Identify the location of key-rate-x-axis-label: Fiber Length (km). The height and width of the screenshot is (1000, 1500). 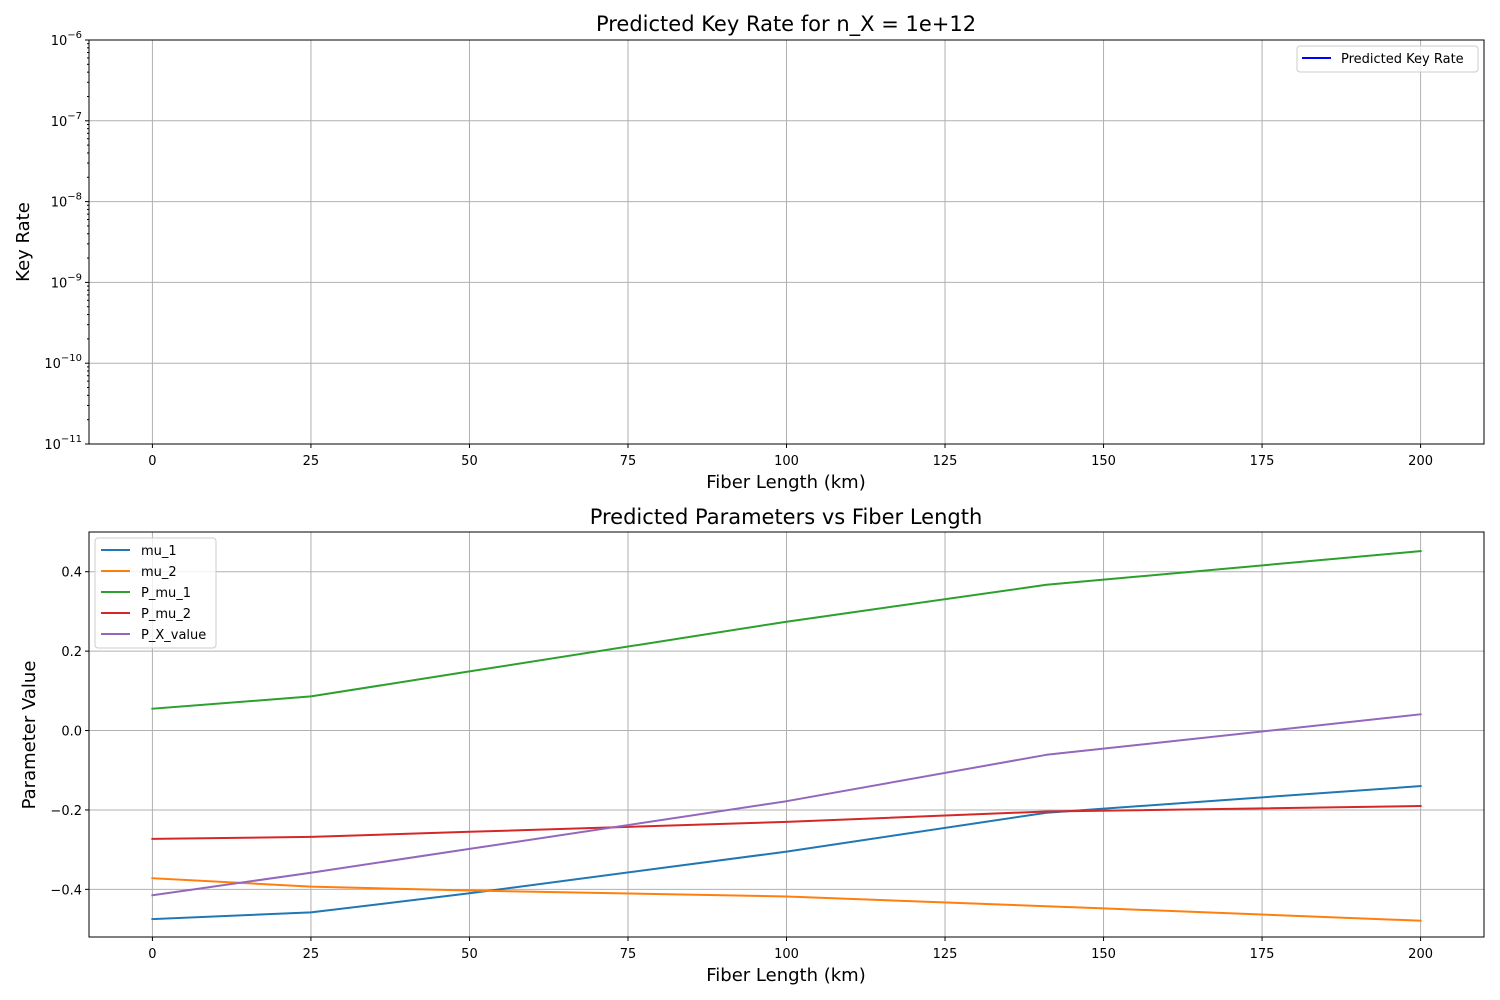
(785, 482).